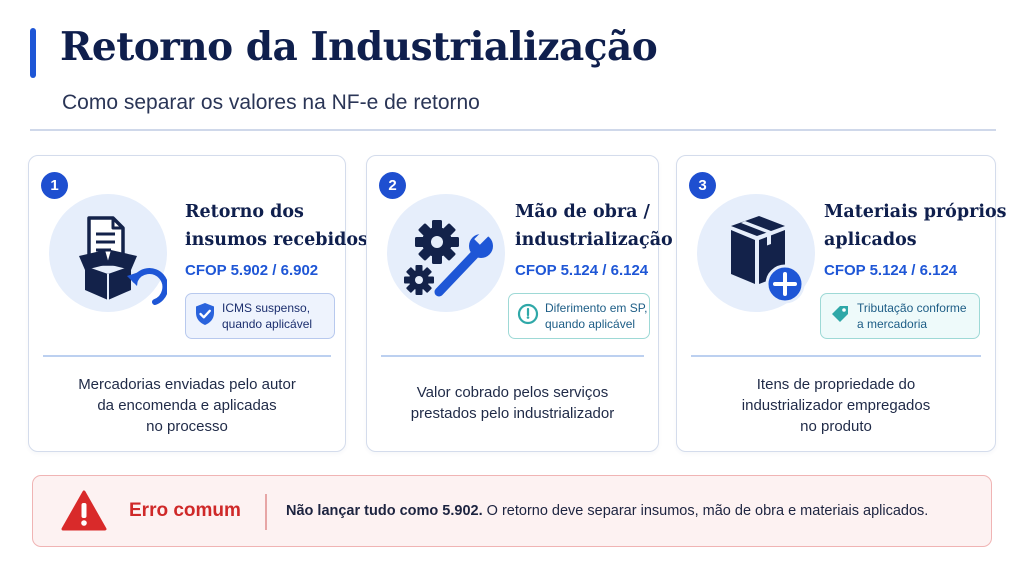 The height and width of the screenshot is (576, 1024). What do you see at coordinates (446, 253) in the screenshot?
I see `gears-wrench-icon` at bounding box center [446, 253].